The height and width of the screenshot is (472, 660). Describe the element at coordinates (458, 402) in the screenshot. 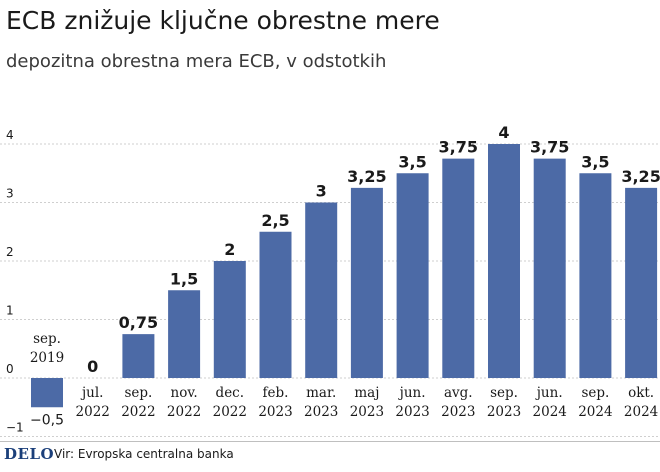

I see `category-label: avg. 2023` at that location.